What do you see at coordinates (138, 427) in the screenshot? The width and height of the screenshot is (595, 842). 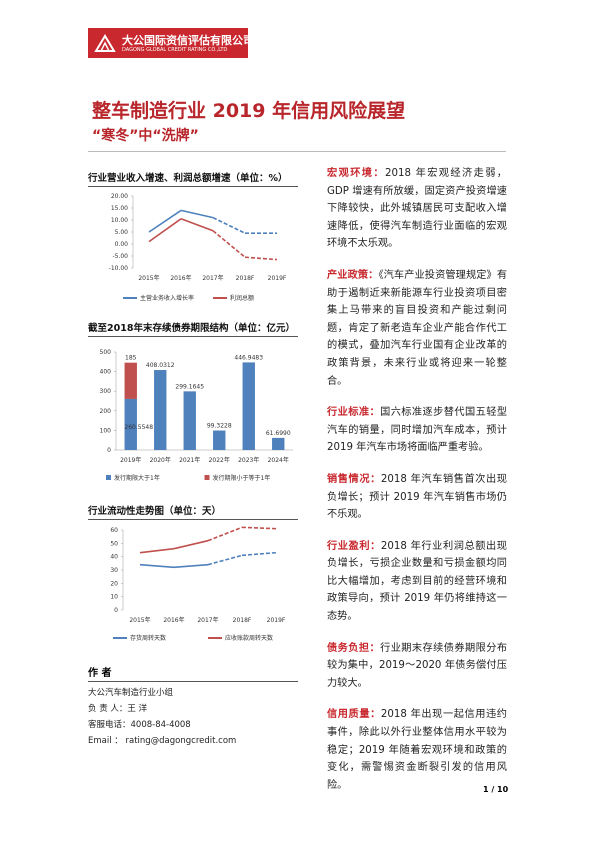 I see `data-label: 260.5548` at bounding box center [138, 427].